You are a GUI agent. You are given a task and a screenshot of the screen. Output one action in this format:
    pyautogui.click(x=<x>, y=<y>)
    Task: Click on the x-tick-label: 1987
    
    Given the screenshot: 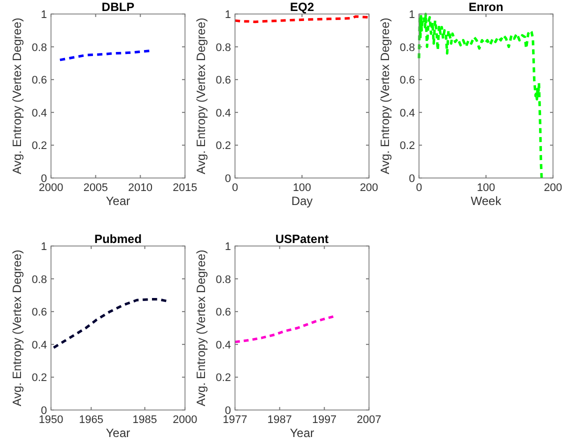 What is the action you would take?
    pyautogui.click(x=279, y=420)
    